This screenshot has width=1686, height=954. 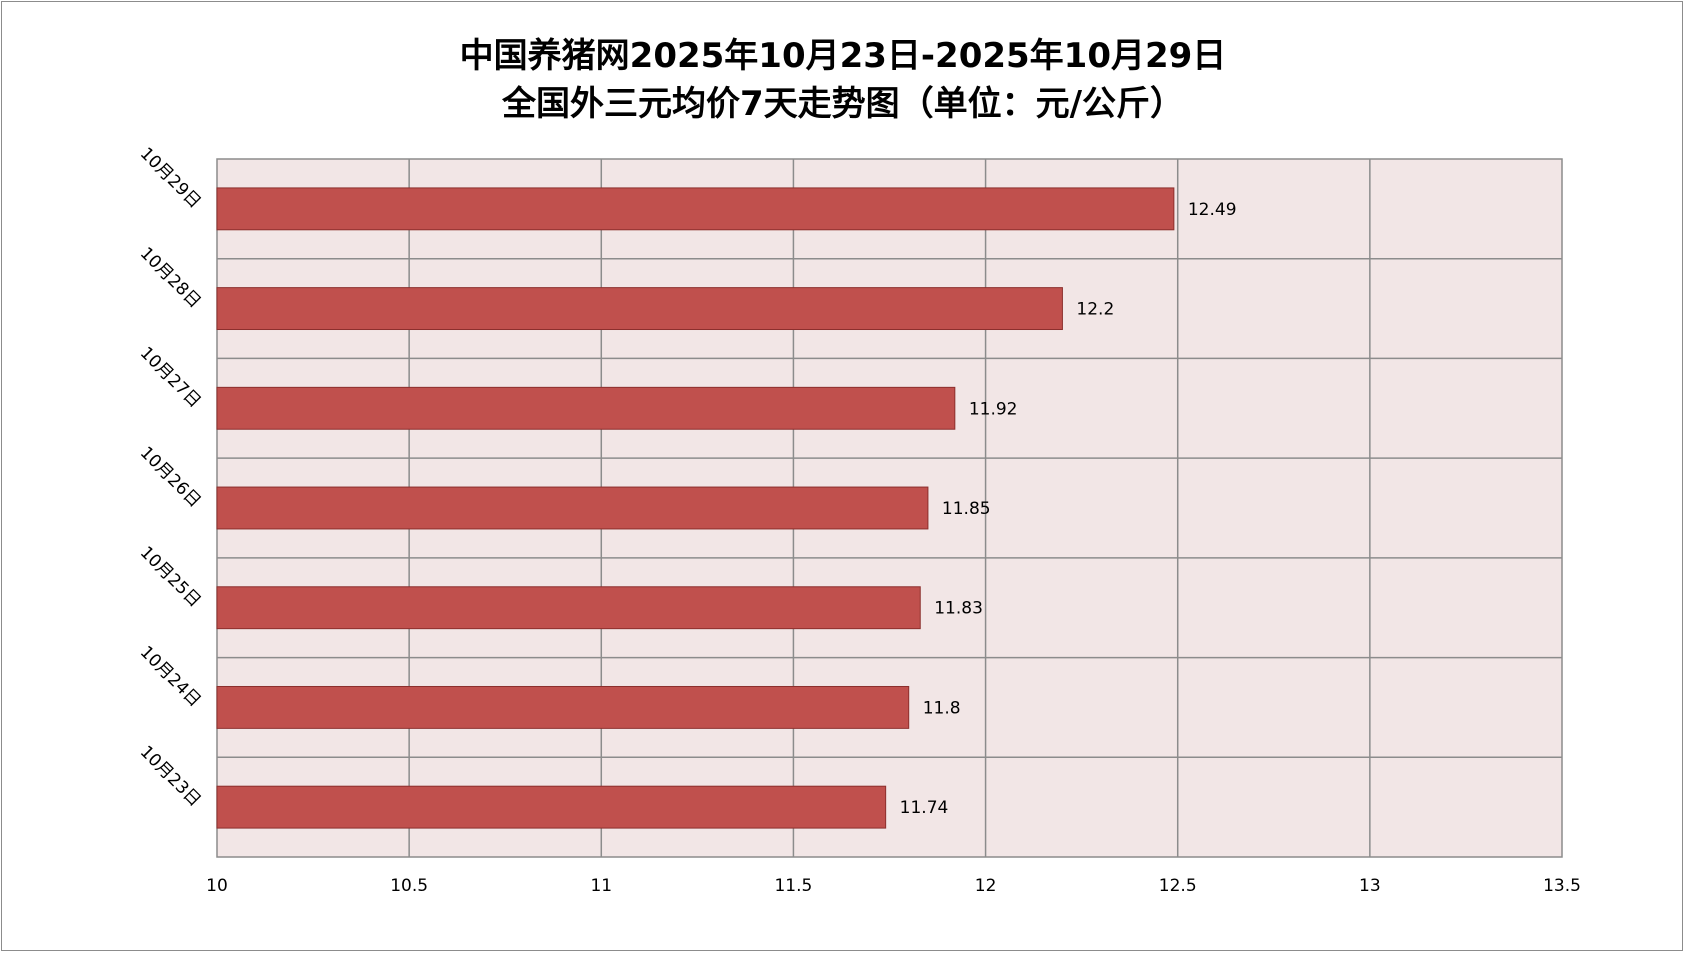 What do you see at coordinates (986, 886) in the screenshot?
I see `value-tick-label: 12` at bounding box center [986, 886].